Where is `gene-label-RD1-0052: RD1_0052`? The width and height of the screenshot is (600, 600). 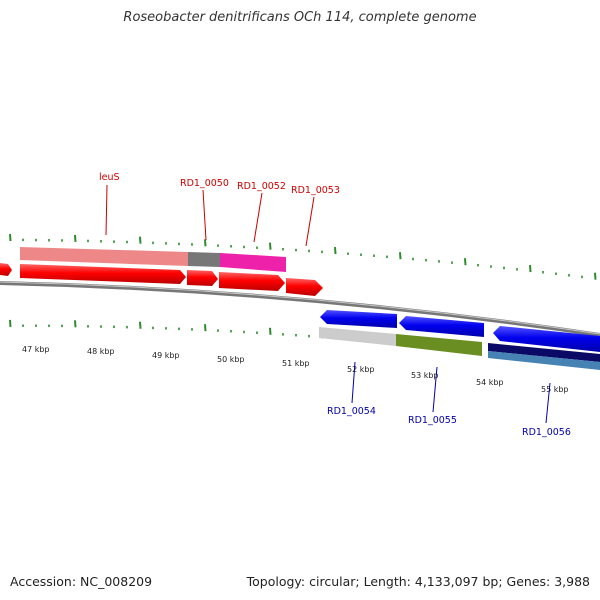 gene-label-RD1-0052: RD1_0052 is located at coordinates (261, 186).